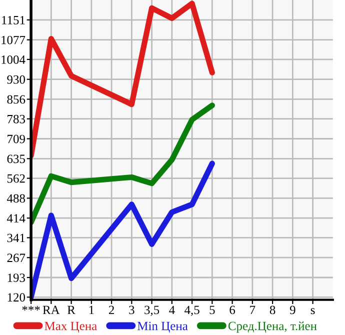 This screenshot has width=345, height=335. What do you see at coordinates (70, 327) in the screenshot?
I see `legend-label: Max Цена` at bounding box center [70, 327].